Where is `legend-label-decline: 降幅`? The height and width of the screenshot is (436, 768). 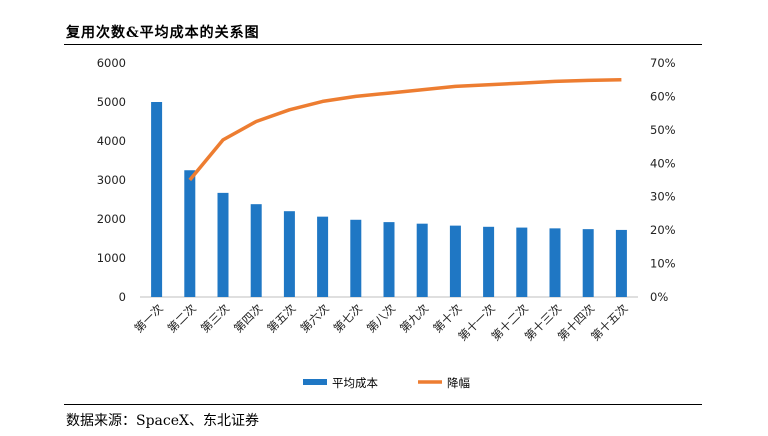 legend-label-decline: 降幅 is located at coordinates (458, 383).